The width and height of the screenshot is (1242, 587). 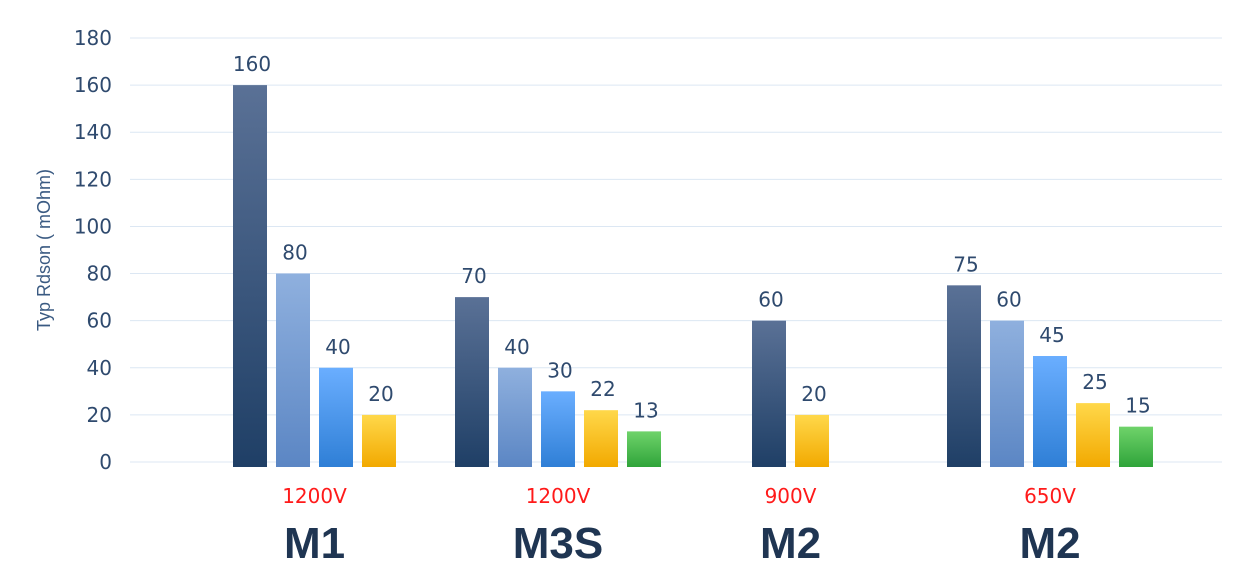 What do you see at coordinates (252, 64) in the screenshot?
I see `bar-value-label: 160` at bounding box center [252, 64].